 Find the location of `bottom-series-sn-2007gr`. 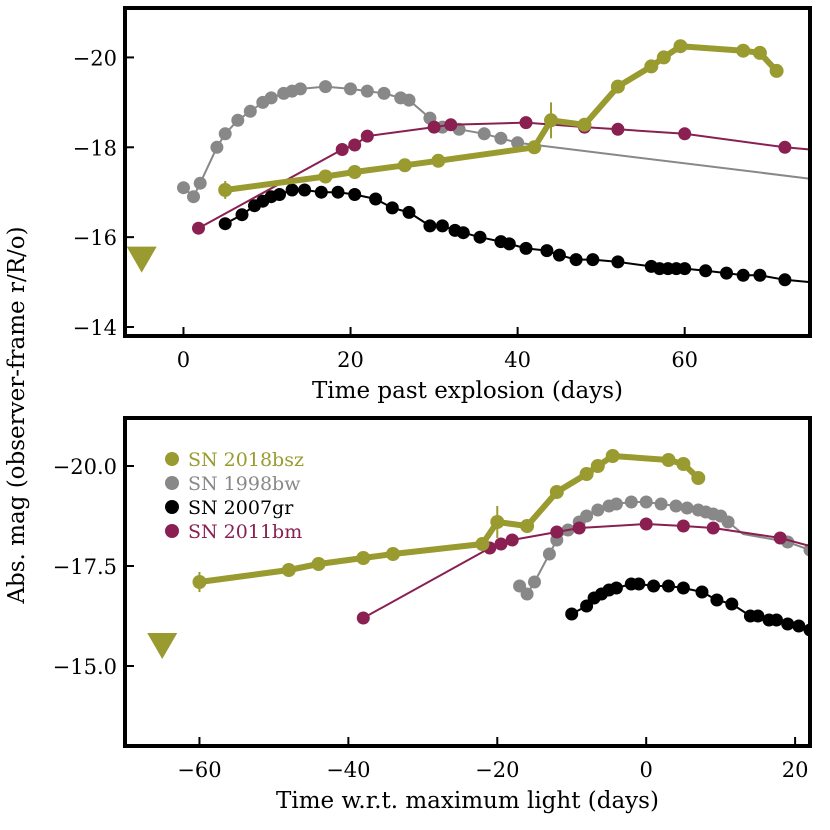

bottom-series-sn-2007gr is located at coordinates (687, 607).